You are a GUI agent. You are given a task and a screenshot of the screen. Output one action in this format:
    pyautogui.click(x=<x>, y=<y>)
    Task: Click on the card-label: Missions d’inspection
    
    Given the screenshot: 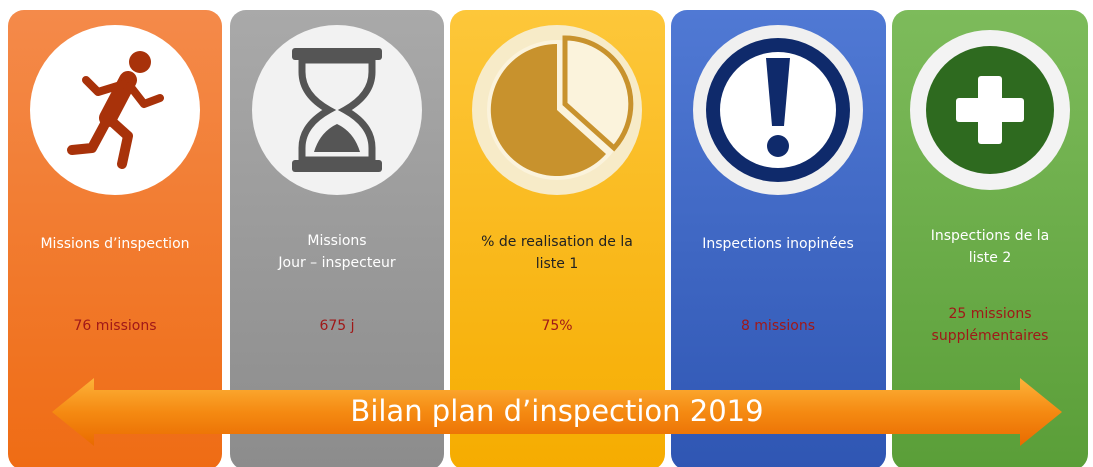 What is the action you would take?
    pyautogui.click(x=114, y=244)
    